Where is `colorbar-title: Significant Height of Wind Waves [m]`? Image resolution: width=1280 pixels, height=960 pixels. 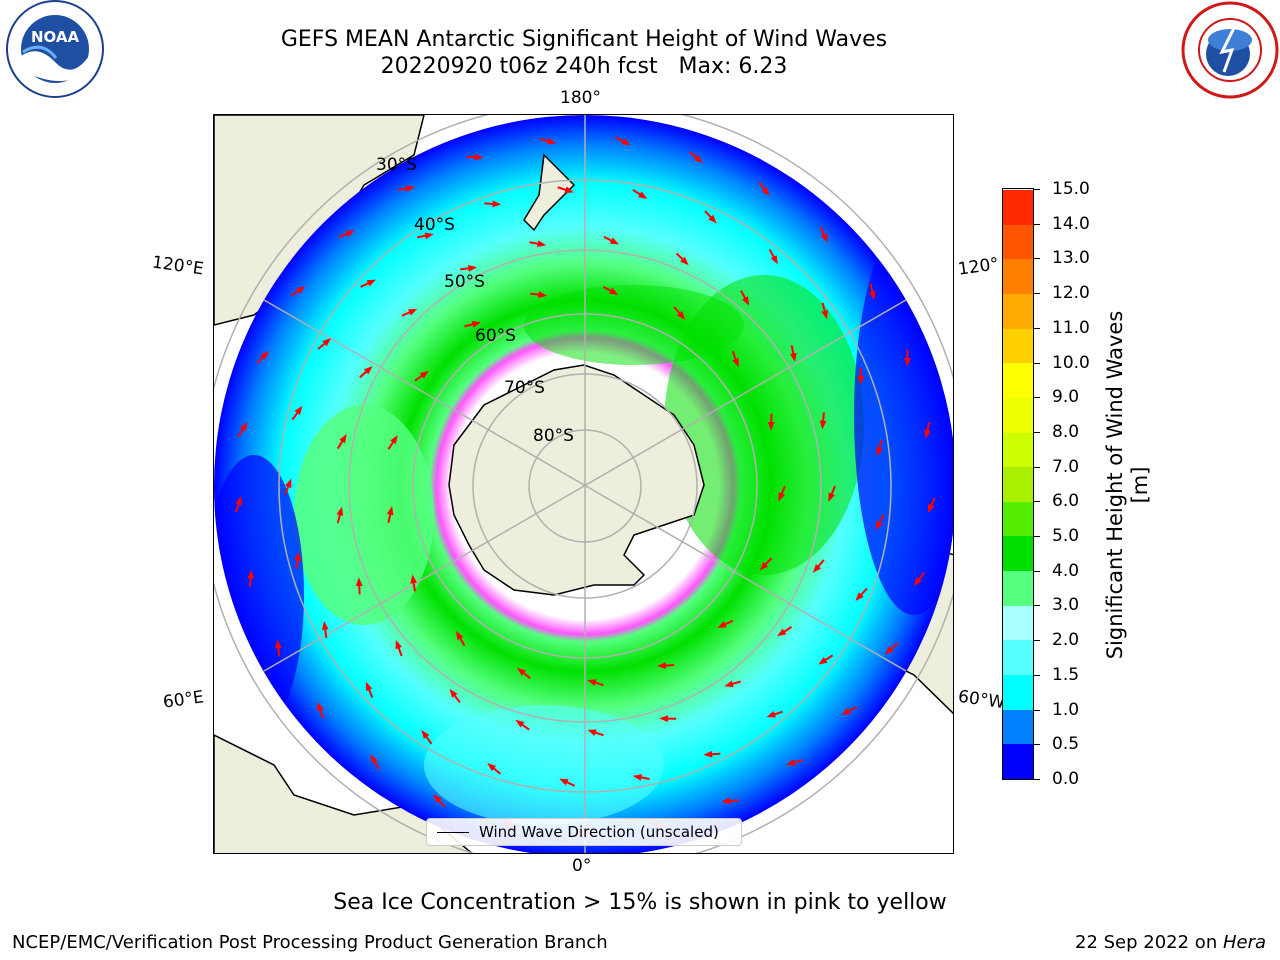 colorbar-title: Significant Height of Wind Waves [m] is located at coordinates (1127, 485).